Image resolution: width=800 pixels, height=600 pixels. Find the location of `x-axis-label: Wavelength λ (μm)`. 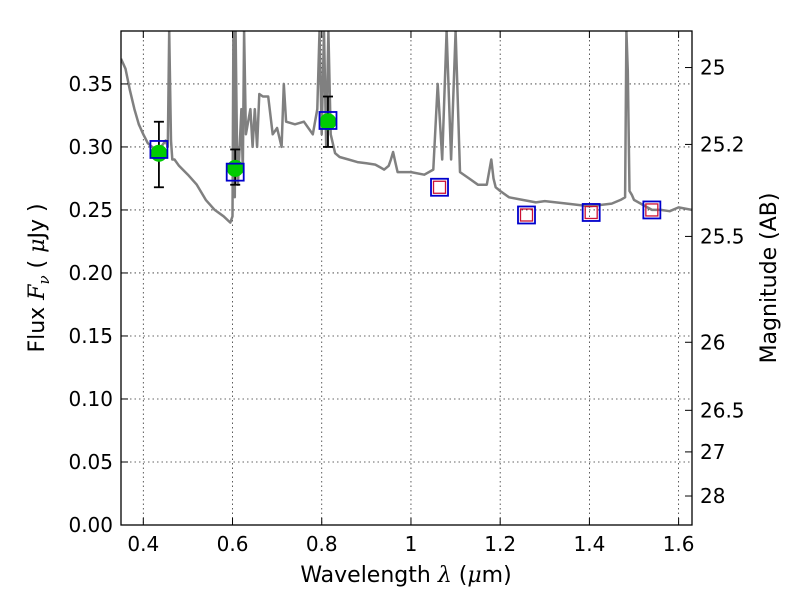

x-axis-label: Wavelength λ (μm) is located at coordinates (405, 575).